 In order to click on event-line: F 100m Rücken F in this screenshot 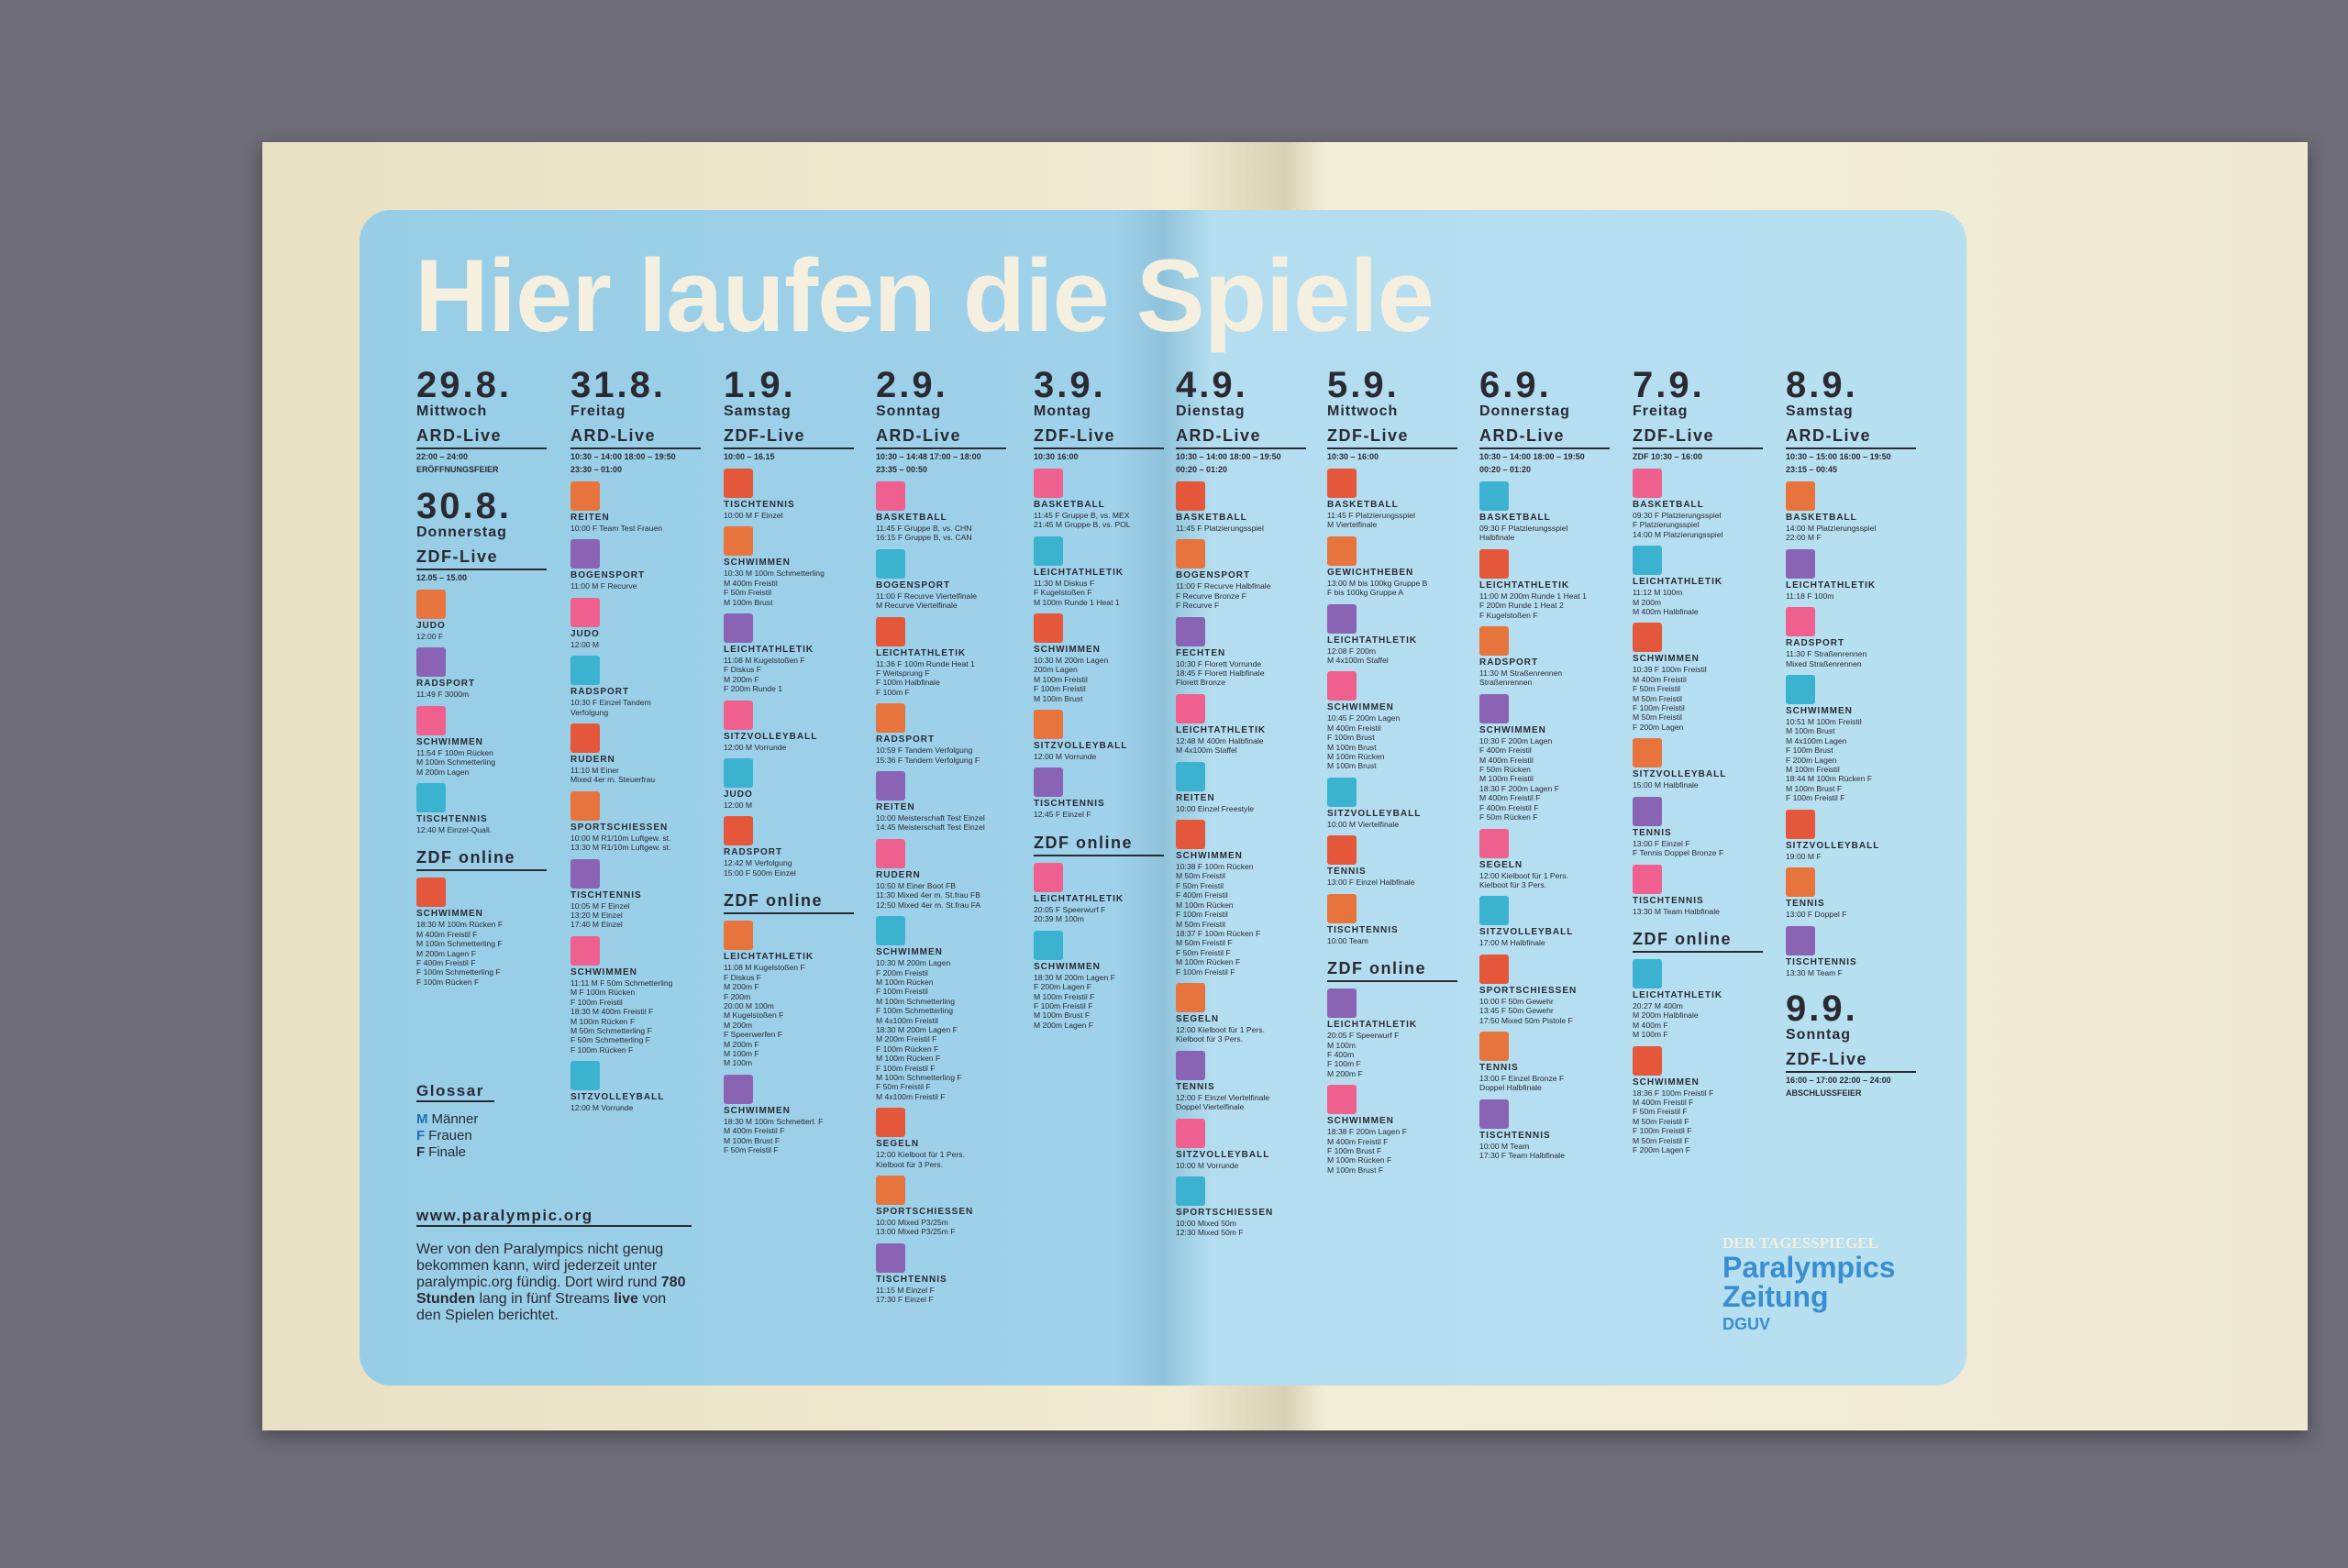, I will do `click(448, 982)`.